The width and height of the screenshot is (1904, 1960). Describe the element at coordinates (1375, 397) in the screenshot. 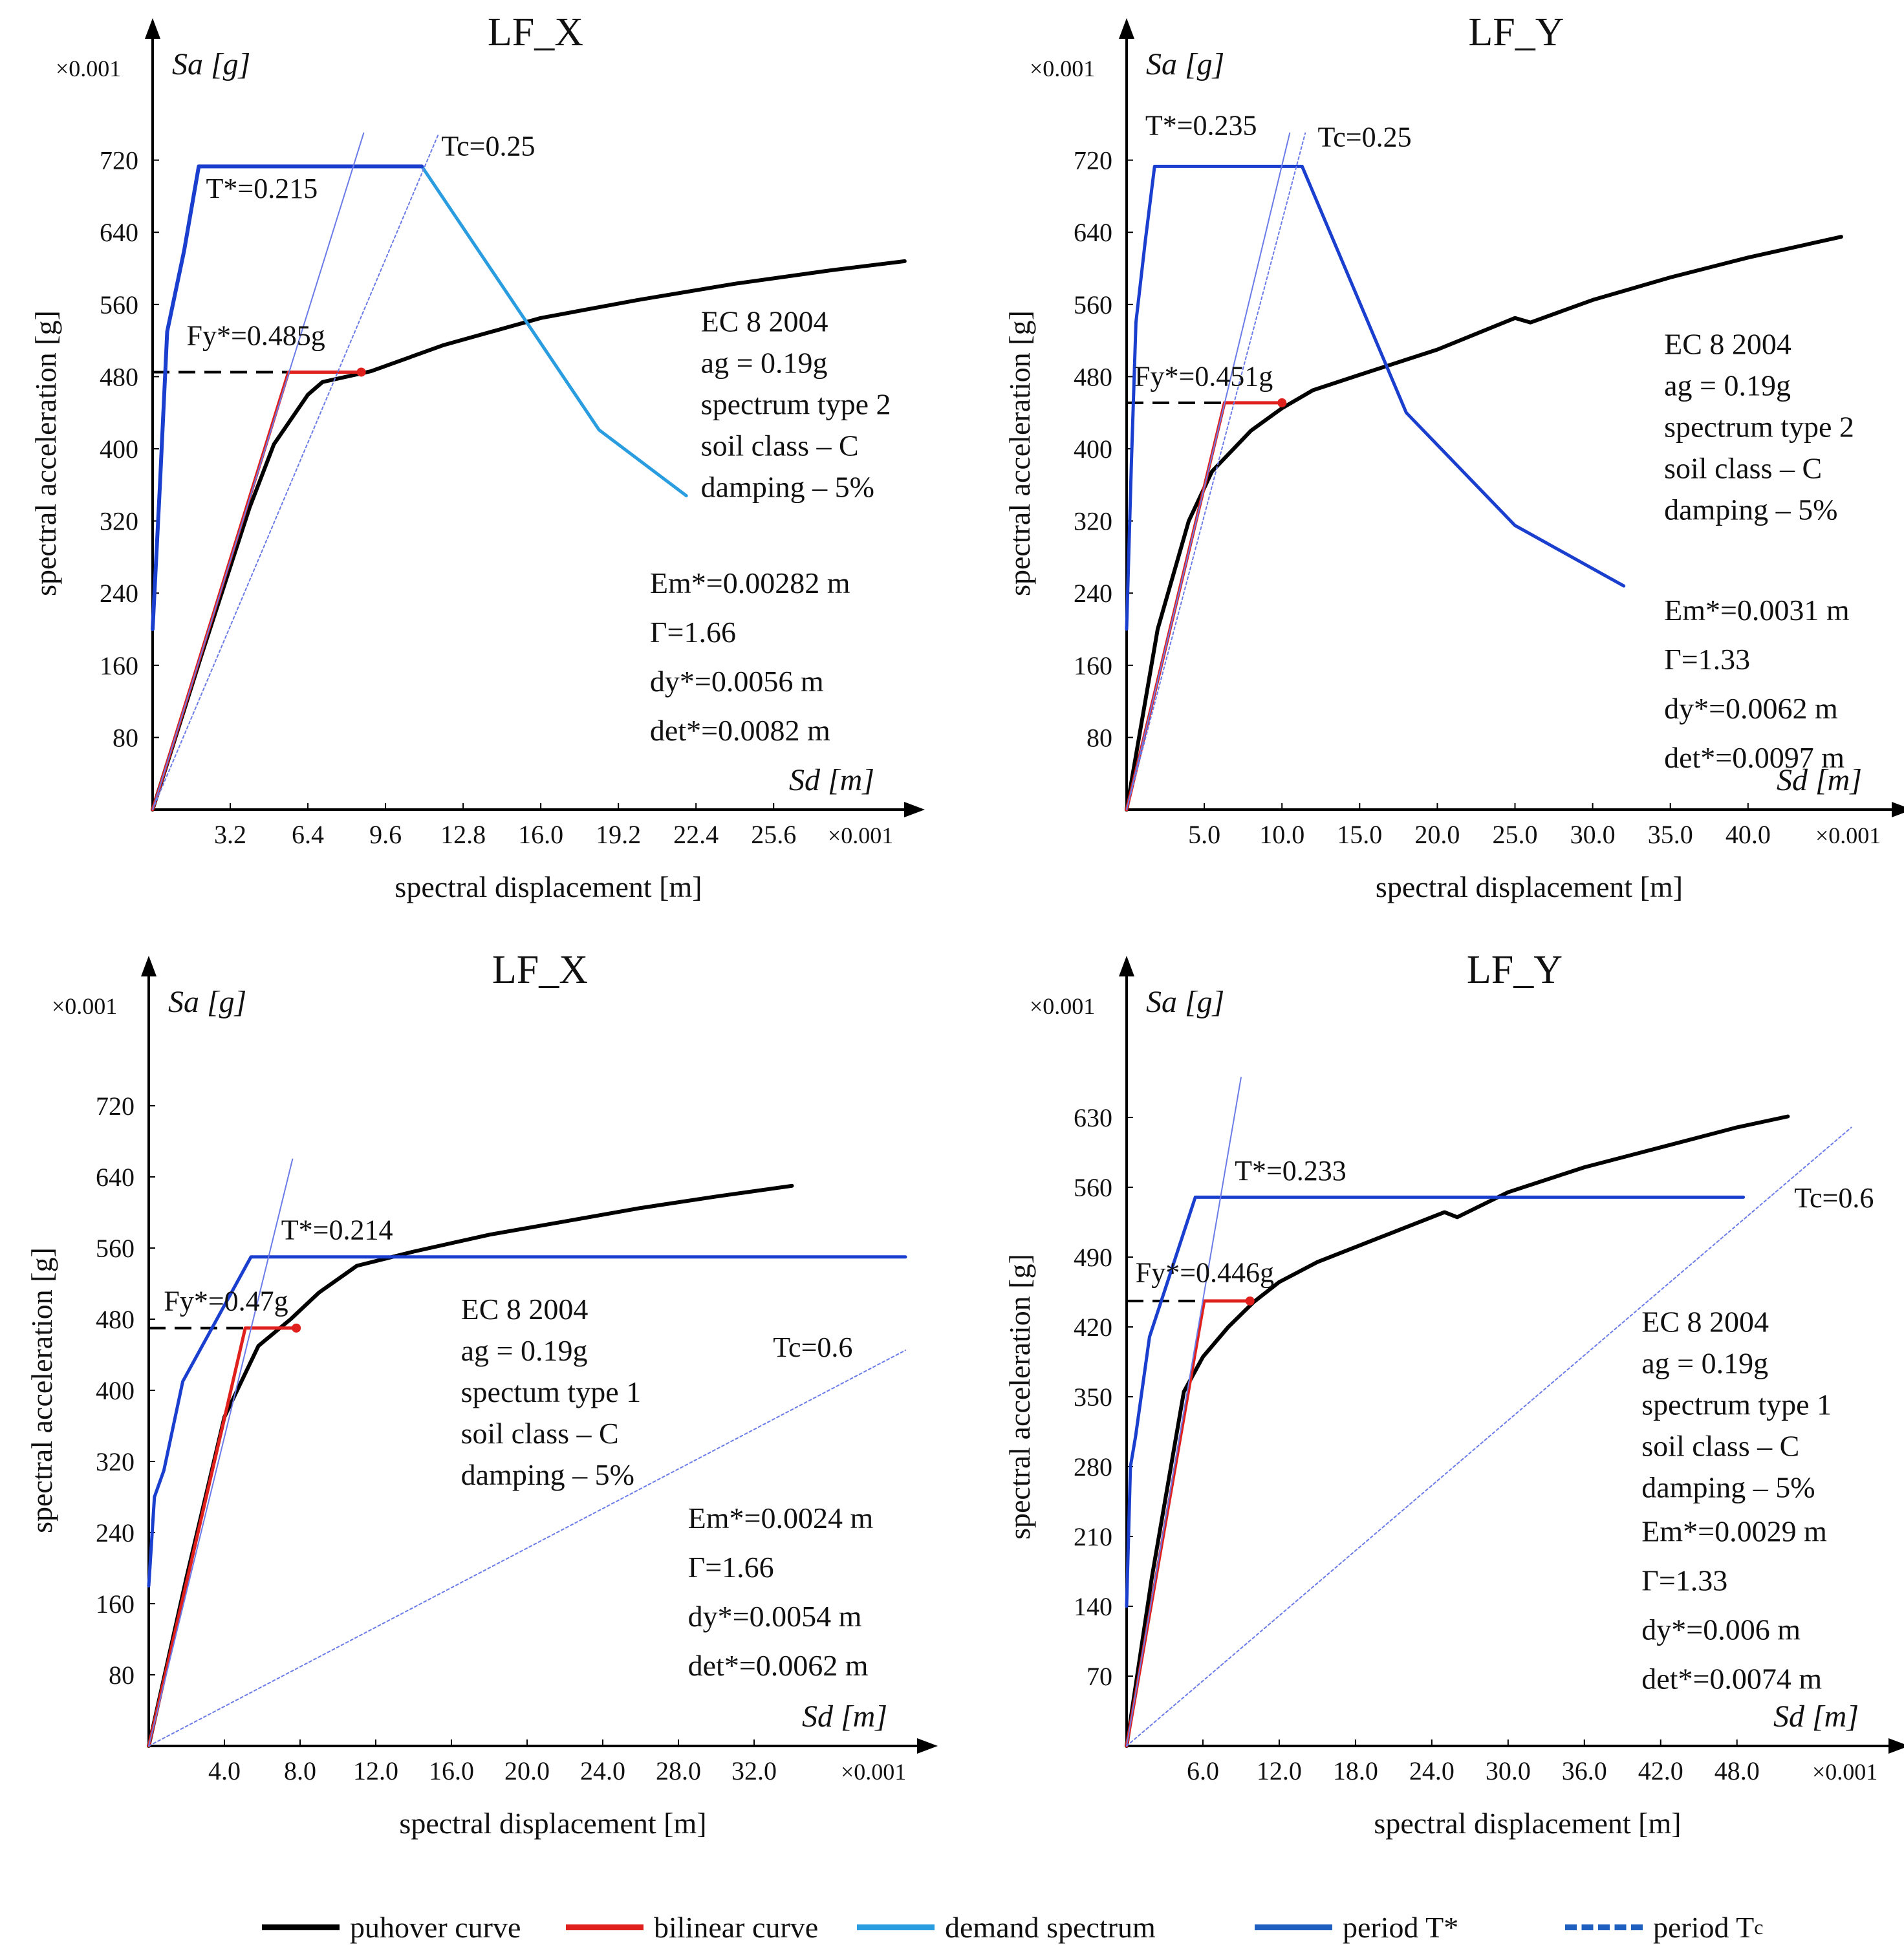

I see `series-line-demand-spectrum` at that location.